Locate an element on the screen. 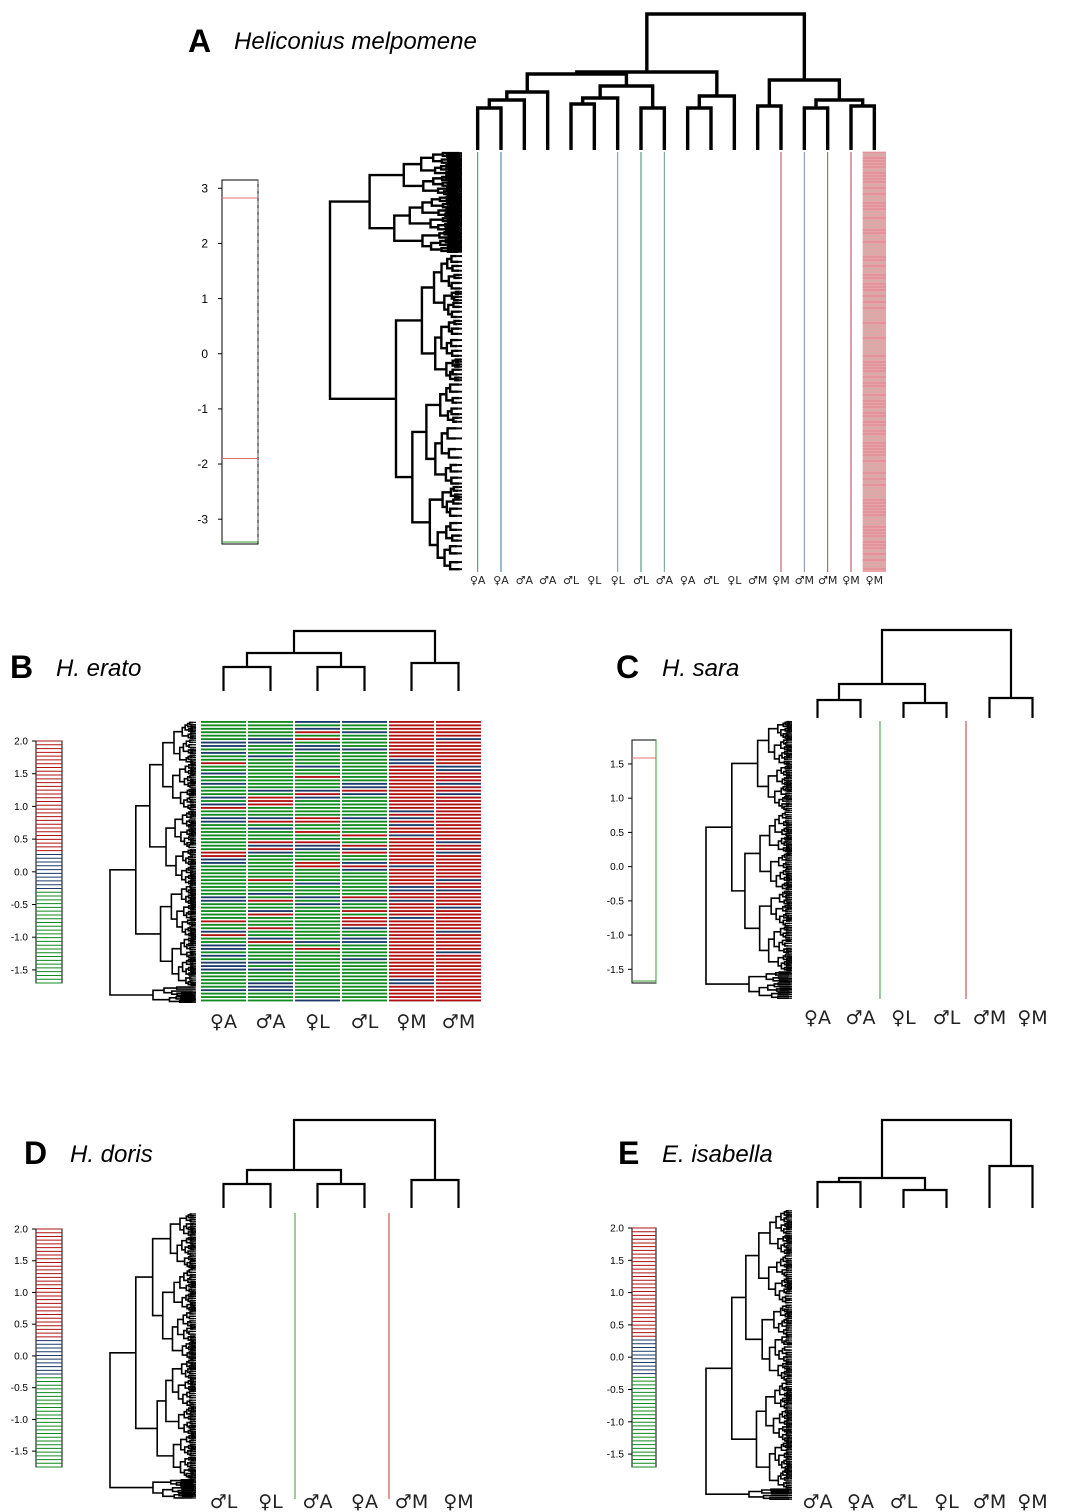  color-key-tick-label: -1.5 is located at coordinates (616, 1455).